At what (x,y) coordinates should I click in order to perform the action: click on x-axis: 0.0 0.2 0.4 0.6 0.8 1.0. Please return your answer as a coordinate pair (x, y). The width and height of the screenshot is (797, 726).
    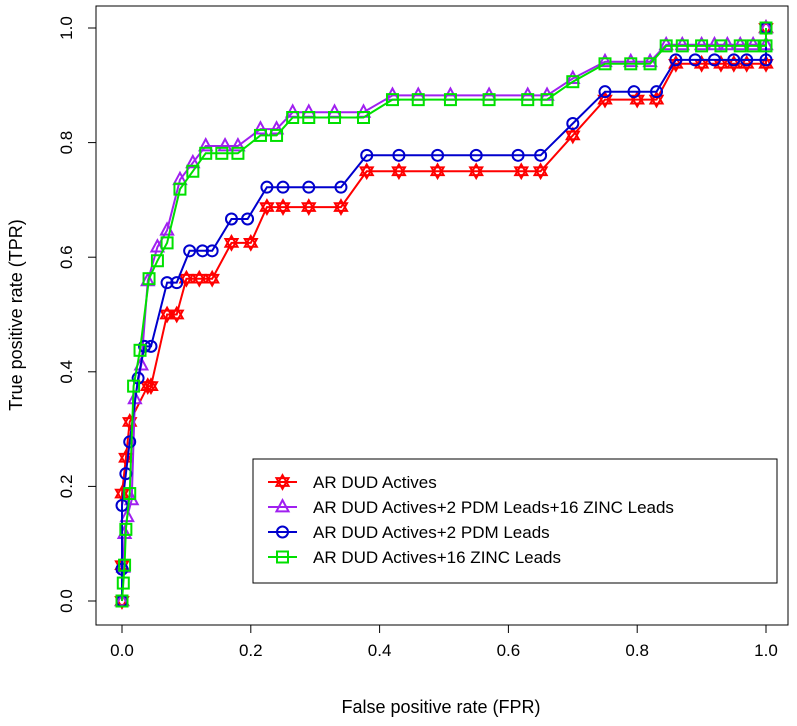
    Looking at the image, I should click on (444, 642).